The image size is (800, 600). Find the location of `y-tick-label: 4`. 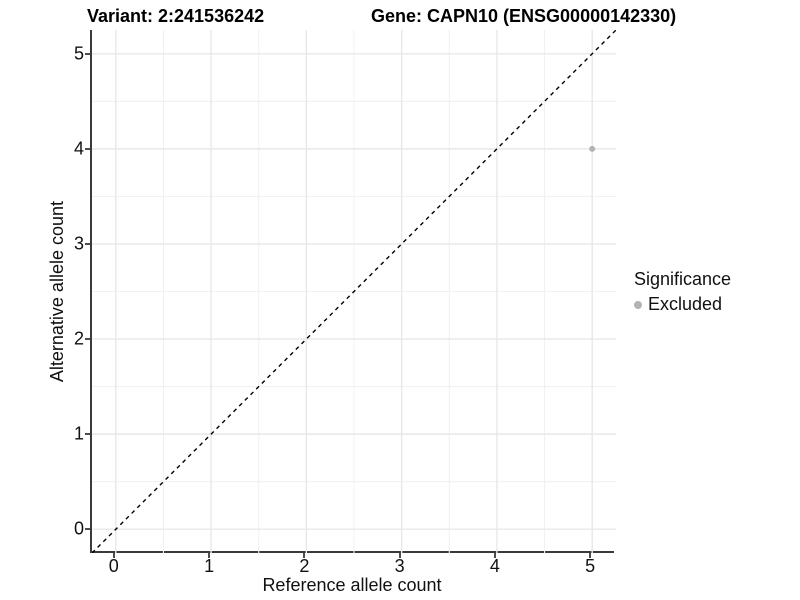

y-tick-label: 4 is located at coordinates (78, 148).